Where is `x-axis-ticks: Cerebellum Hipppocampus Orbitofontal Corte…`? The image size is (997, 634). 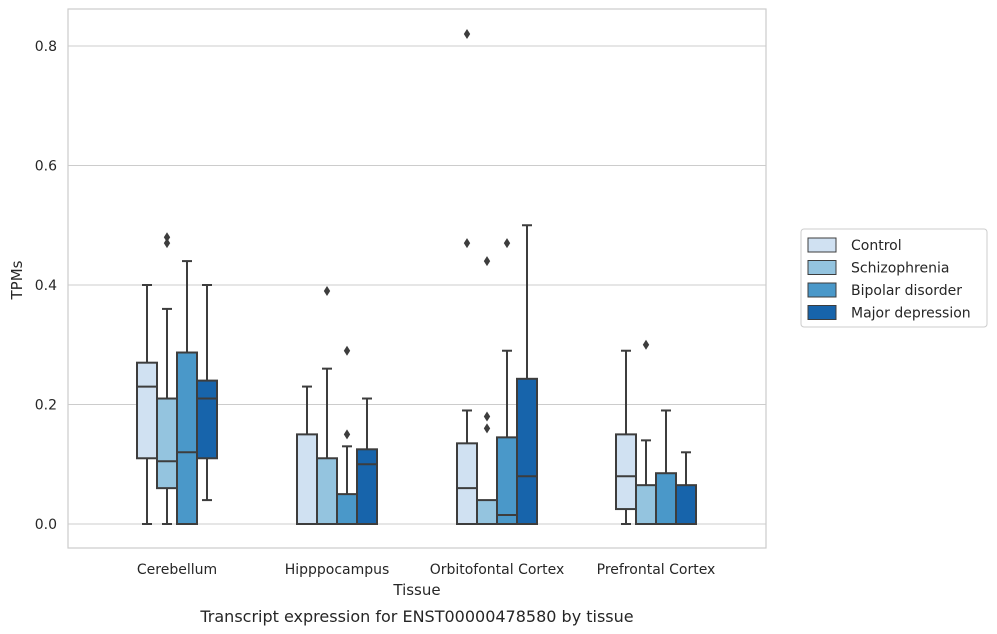 x-axis-ticks: Cerebellum Hipppocampus Orbitofontal Corte… is located at coordinates (426, 570).